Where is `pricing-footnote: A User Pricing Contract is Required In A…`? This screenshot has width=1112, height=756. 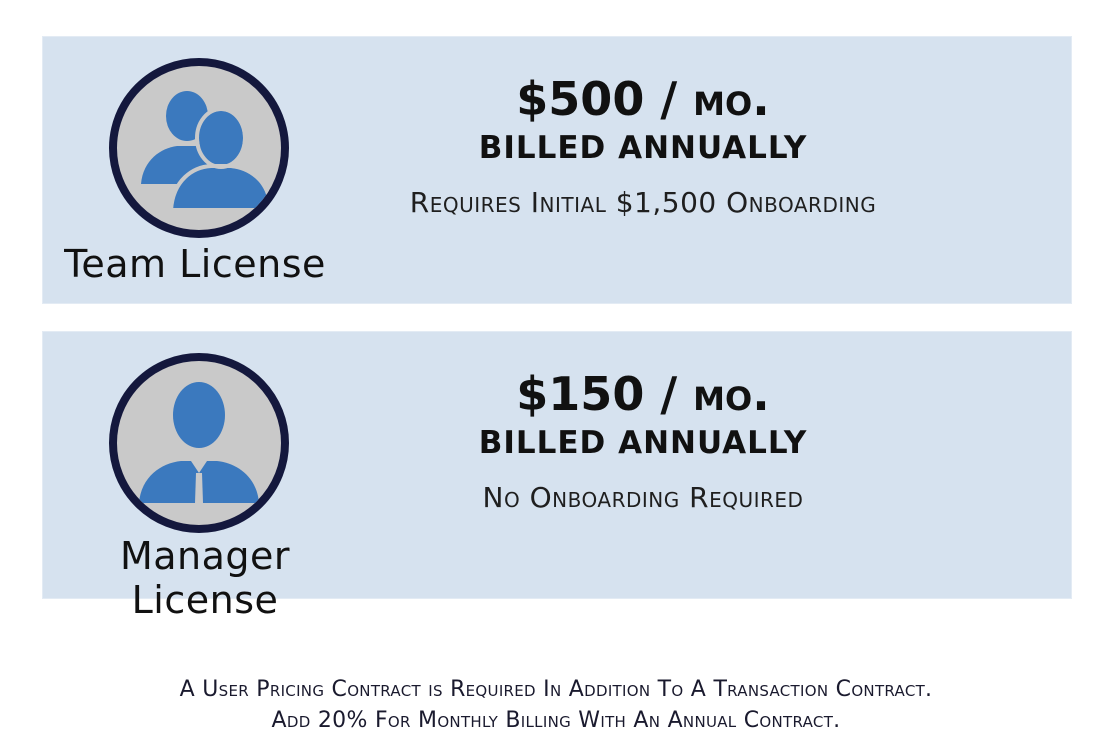
pricing-footnote: A User Pricing Contract is Required In A… is located at coordinates (556, 705).